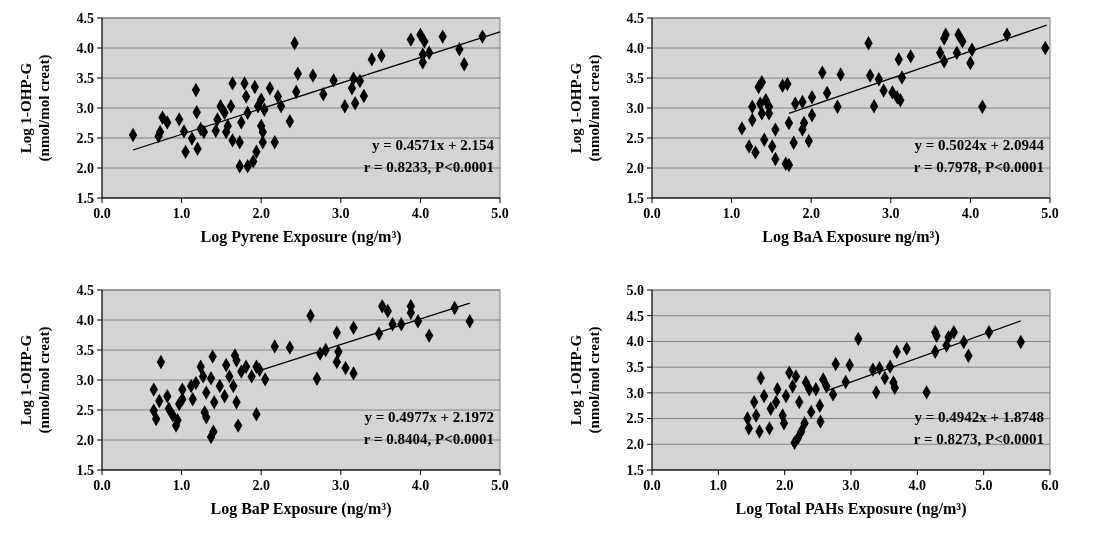 The image size is (1108, 552). What do you see at coordinates (428, 439) in the screenshot?
I see `annotation: r = 0.8404, P<0.0001` at bounding box center [428, 439].